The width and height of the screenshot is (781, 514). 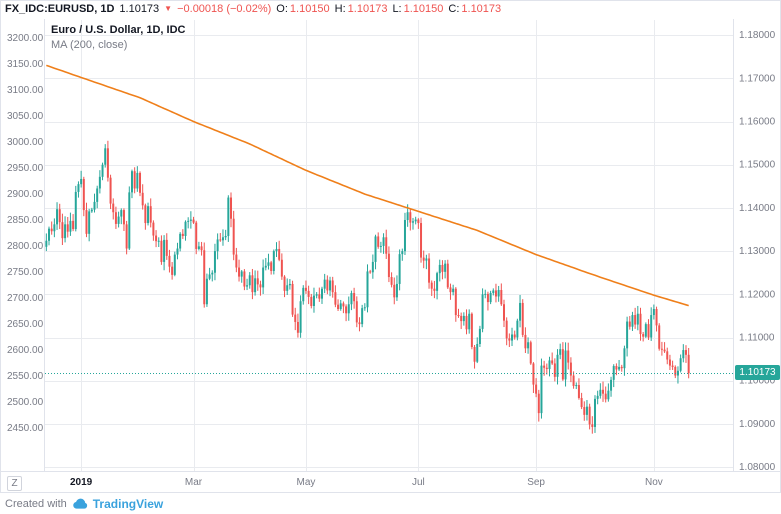 I want to click on tradingview-brand-link: TradingView, so click(x=128, y=504).